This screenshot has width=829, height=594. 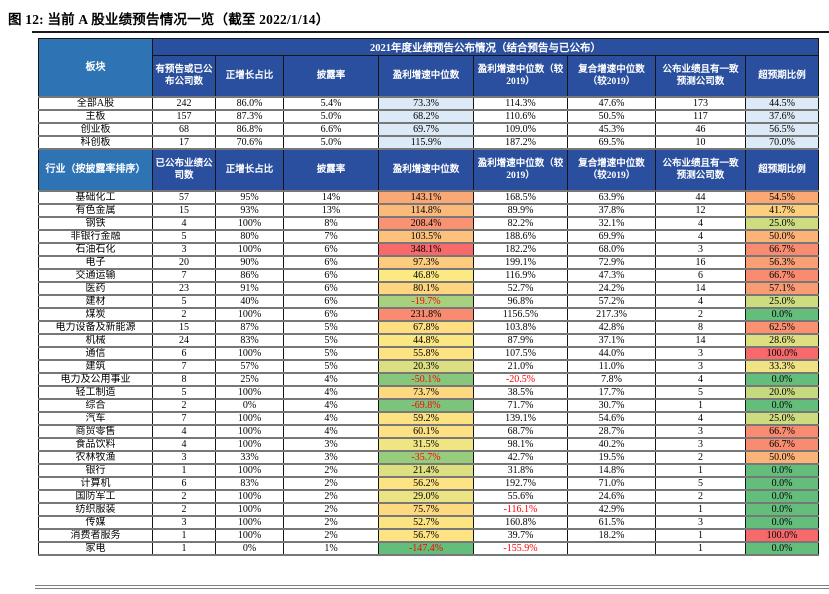 What do you see at coordinates (331, 262) in the screenshot?
I see `value-cell: 6%` at bounding box center [331, 262].